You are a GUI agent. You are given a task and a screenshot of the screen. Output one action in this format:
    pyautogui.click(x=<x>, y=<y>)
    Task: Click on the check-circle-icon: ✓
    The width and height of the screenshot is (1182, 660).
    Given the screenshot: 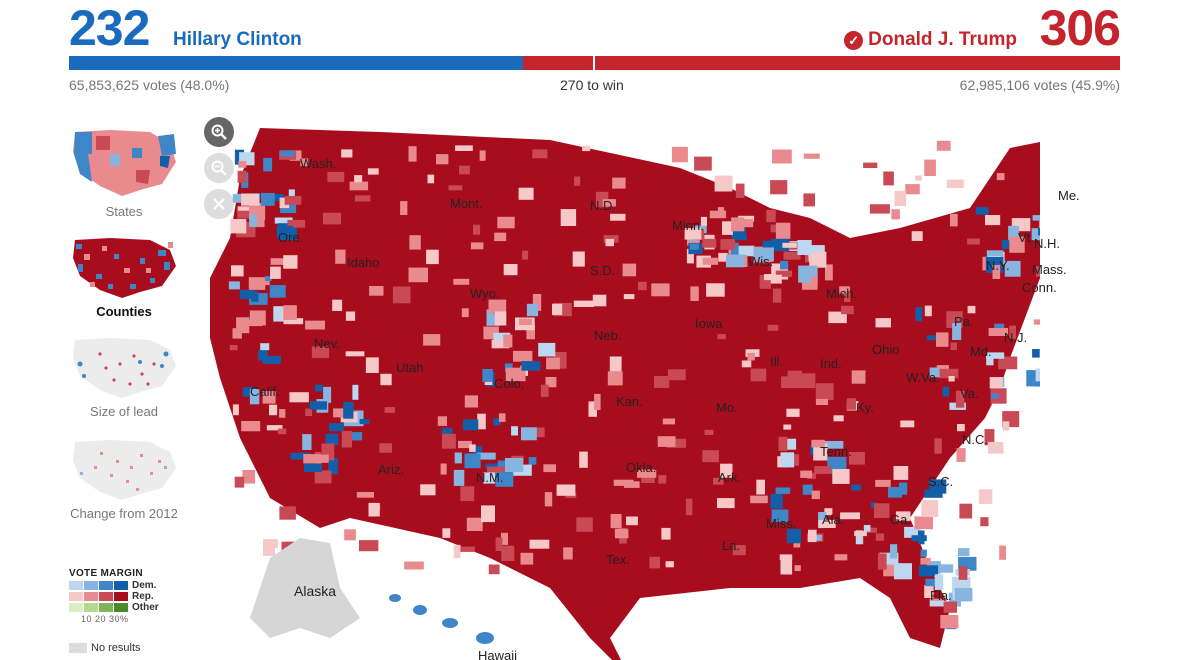 What is the action you would take?
    pyautogui.click(x=854, y=40)
    